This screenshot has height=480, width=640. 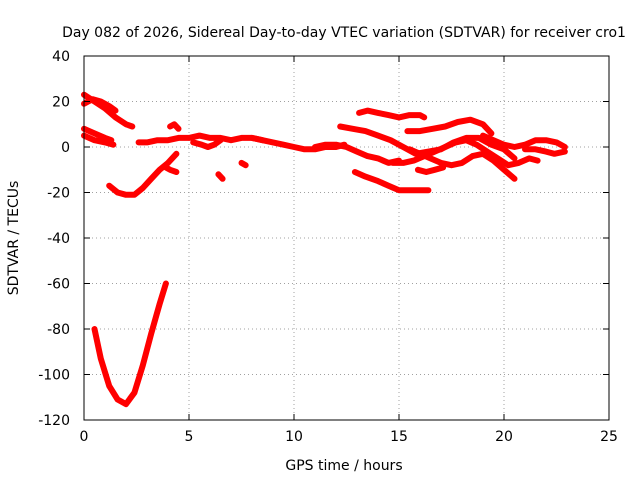 What do you see at coordinates (99, 140) in the screenshot?
I see `series-arc4` at bounding box center [99, 140].